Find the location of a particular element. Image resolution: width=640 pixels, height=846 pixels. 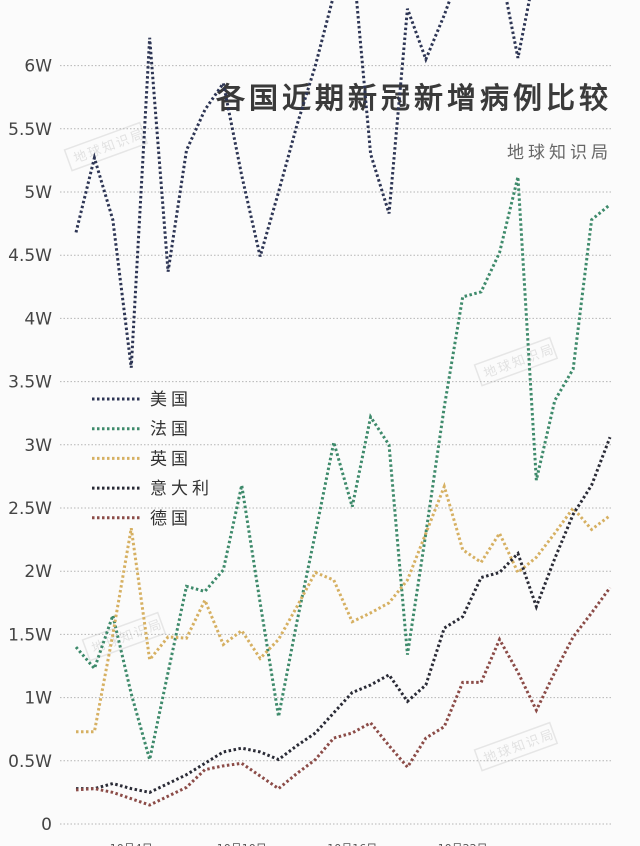

chart-subtitle: 地球知识局 is located at coordinates (559, 153).